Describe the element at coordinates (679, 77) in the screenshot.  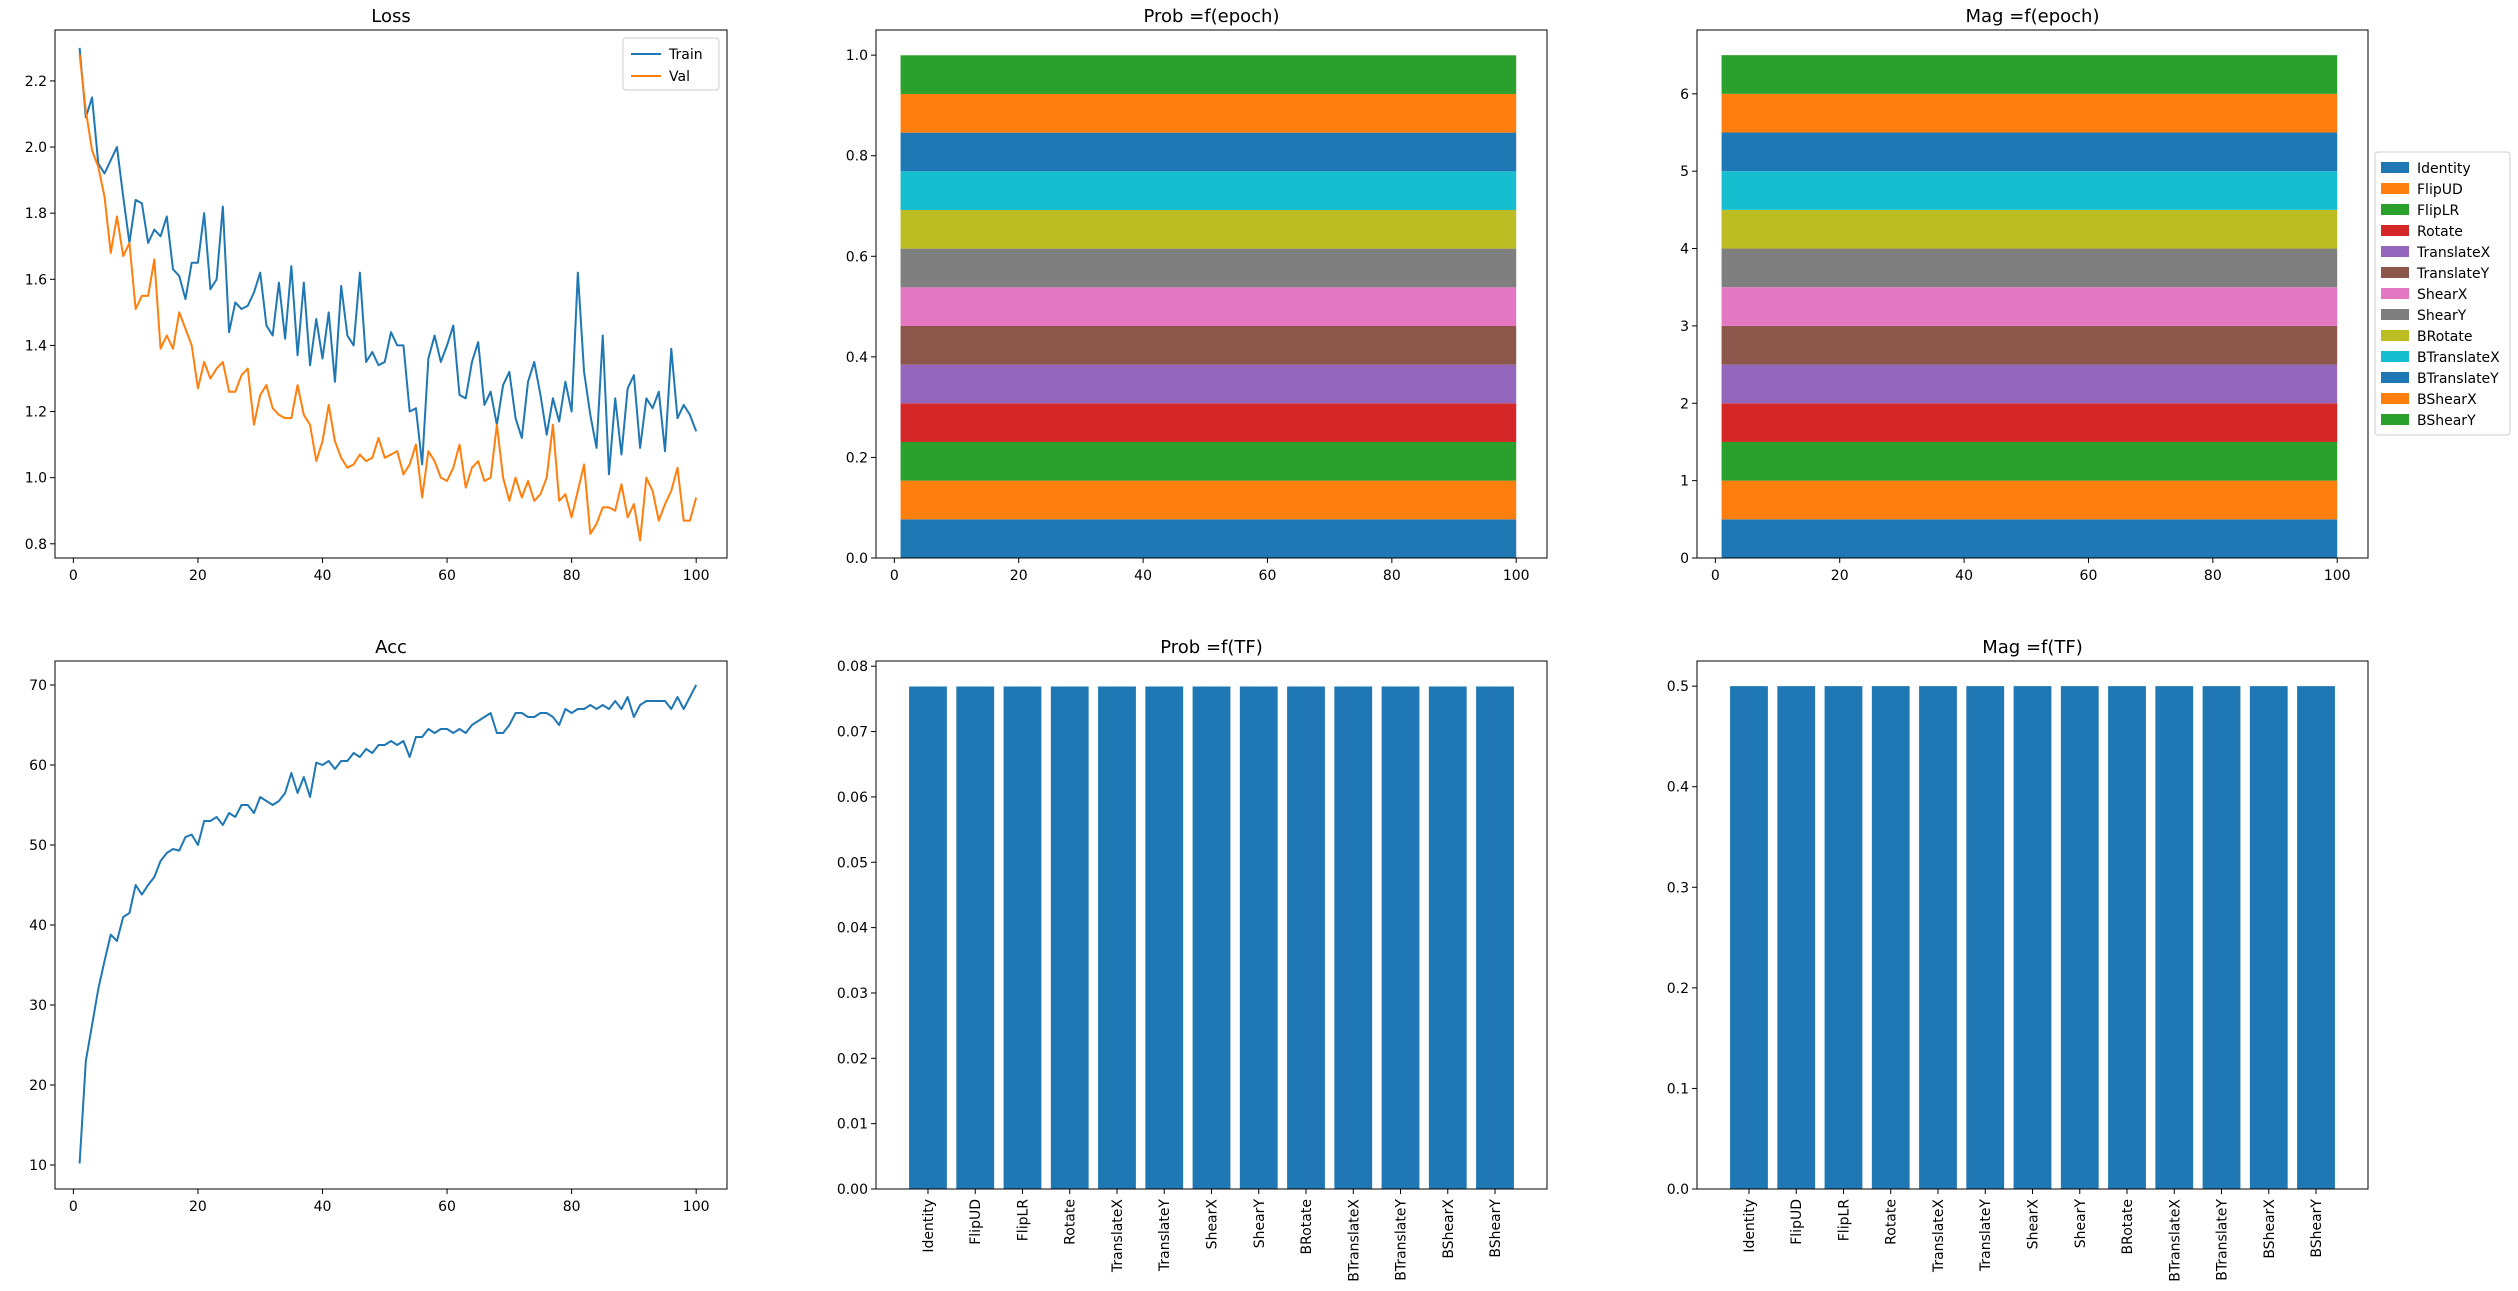
I see `legend-label: Val` at that location.